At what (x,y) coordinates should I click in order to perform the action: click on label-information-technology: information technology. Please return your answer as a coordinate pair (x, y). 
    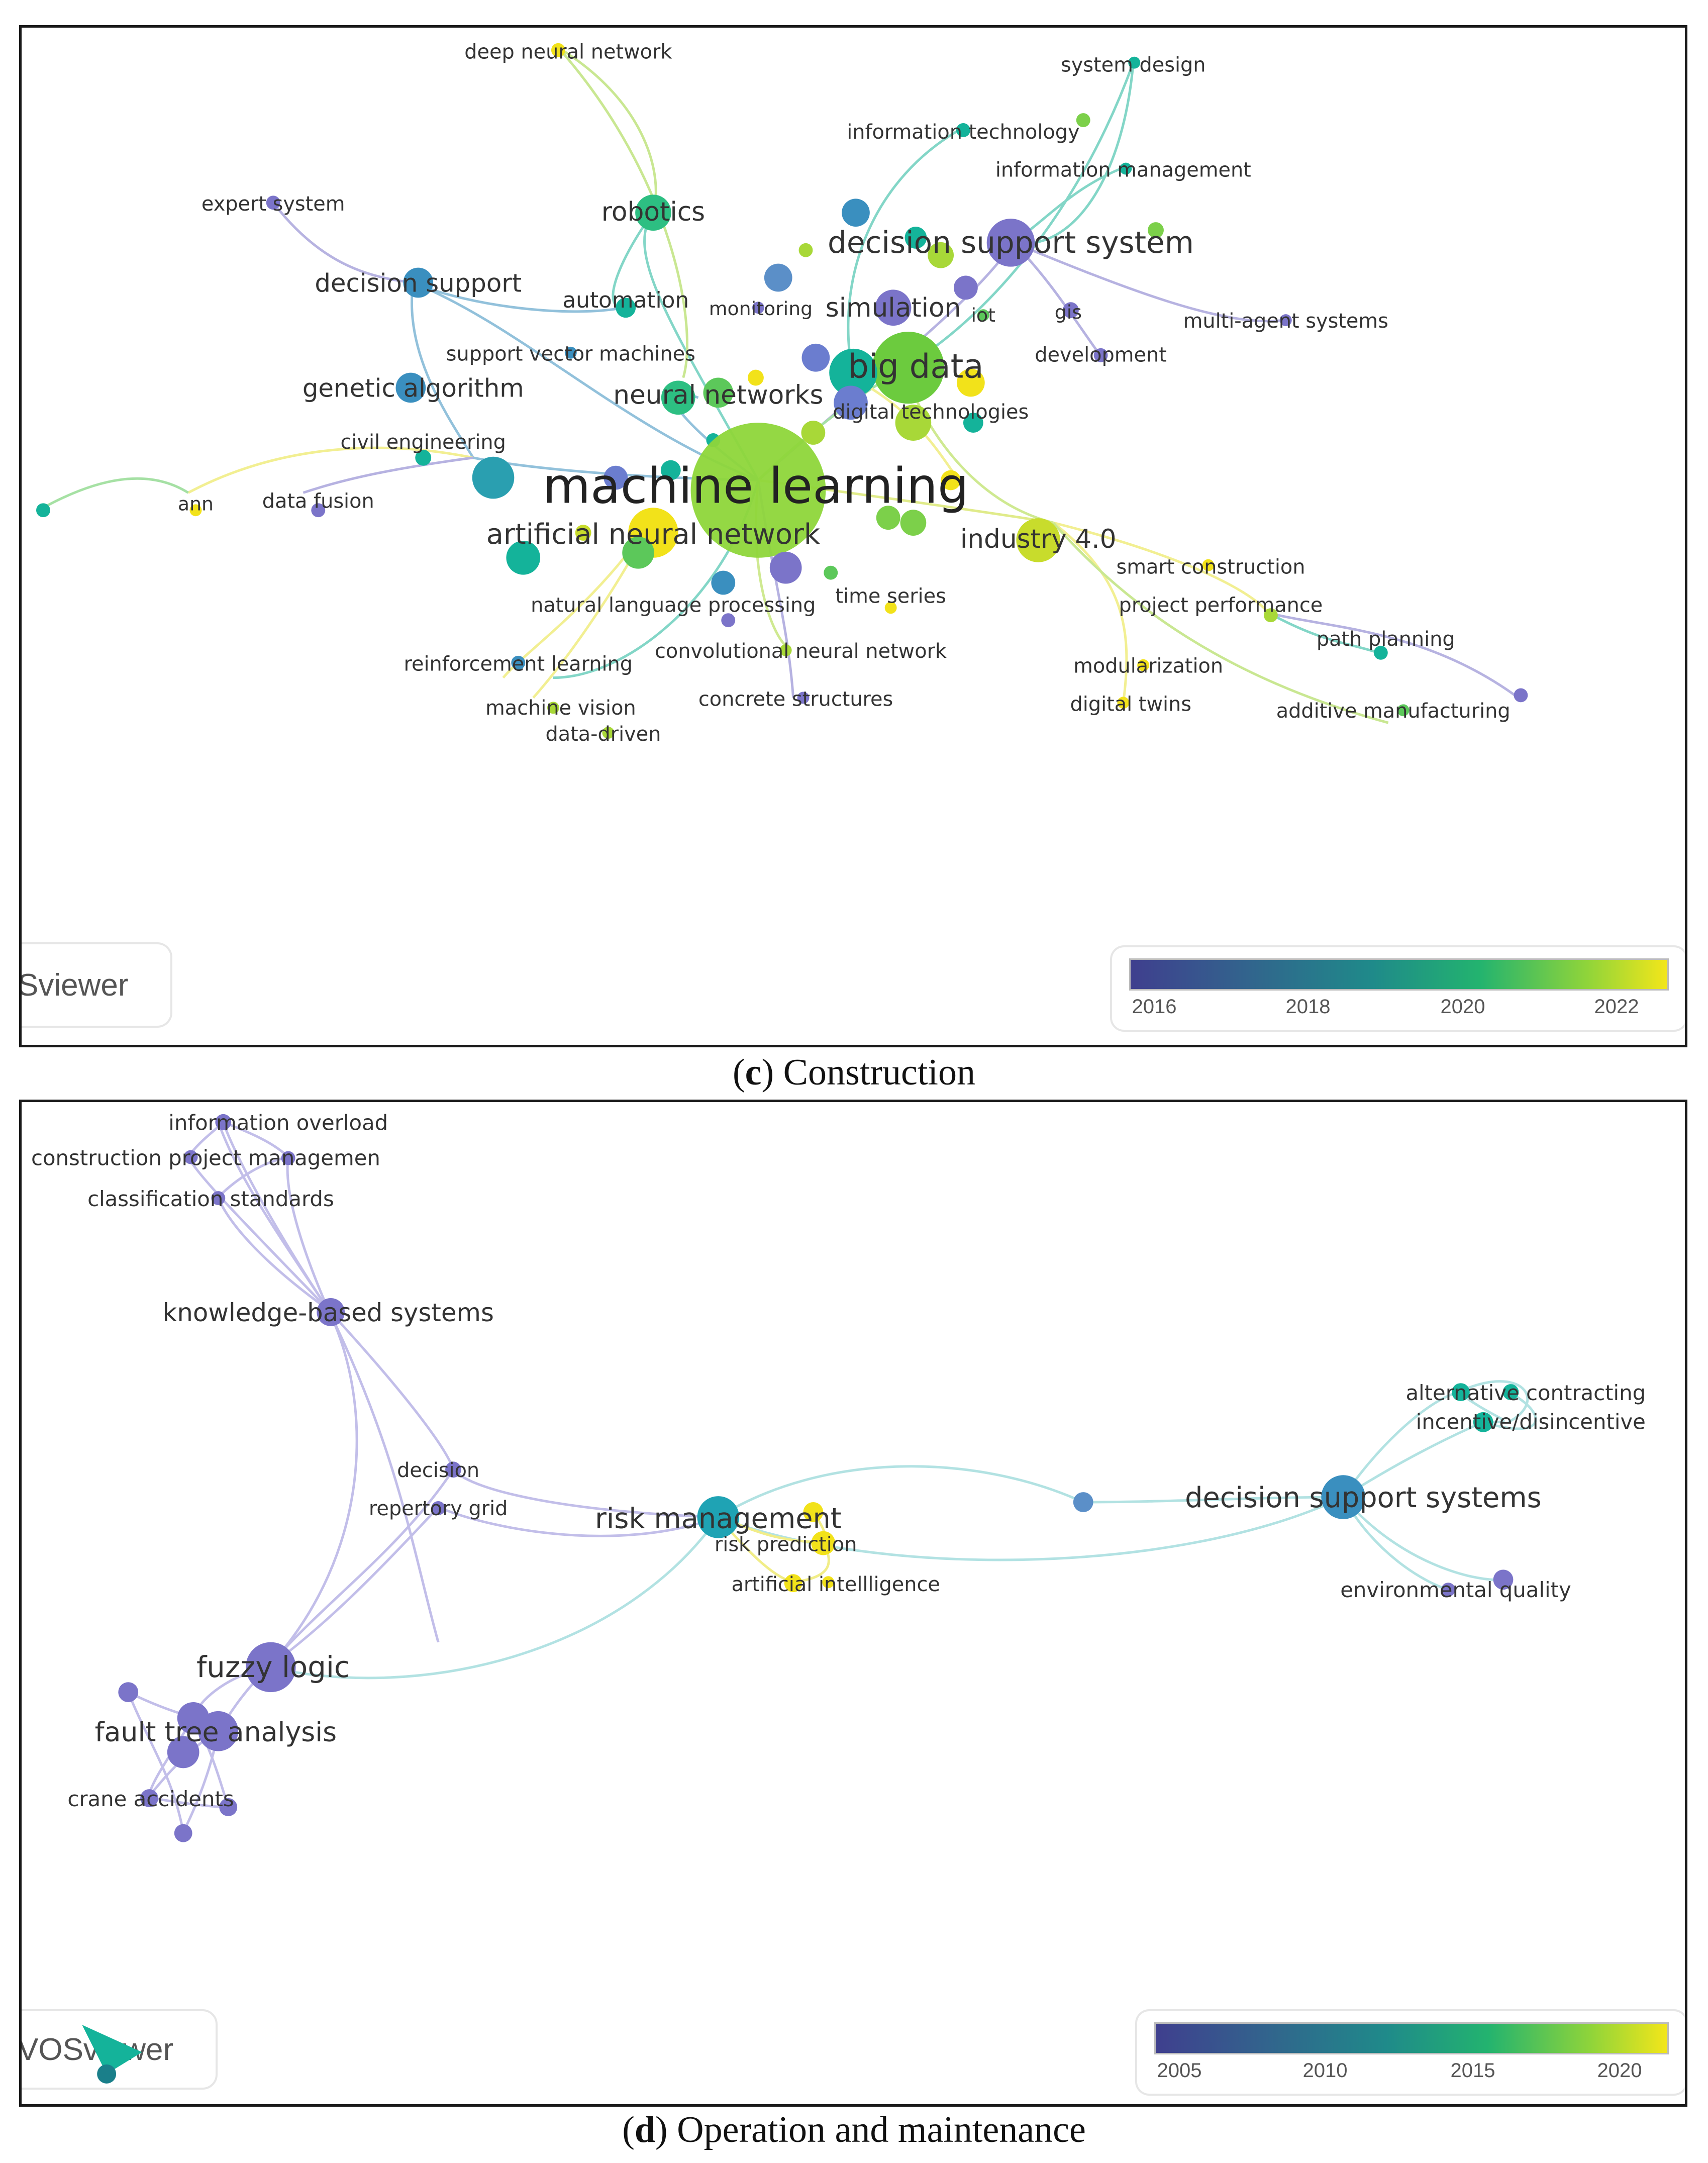
    Looking at the image, I should click on (963, 132).